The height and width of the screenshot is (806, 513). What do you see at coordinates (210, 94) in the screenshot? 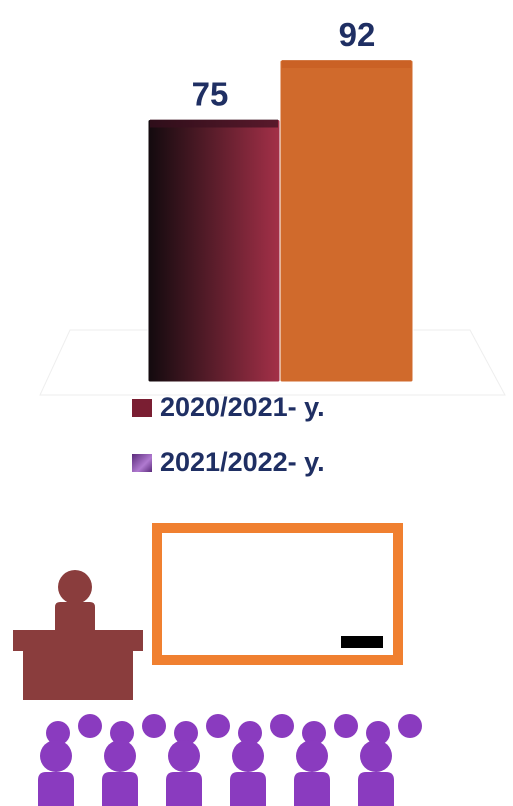
I see `data-label-1: 75` at bounding box center [210, 94].